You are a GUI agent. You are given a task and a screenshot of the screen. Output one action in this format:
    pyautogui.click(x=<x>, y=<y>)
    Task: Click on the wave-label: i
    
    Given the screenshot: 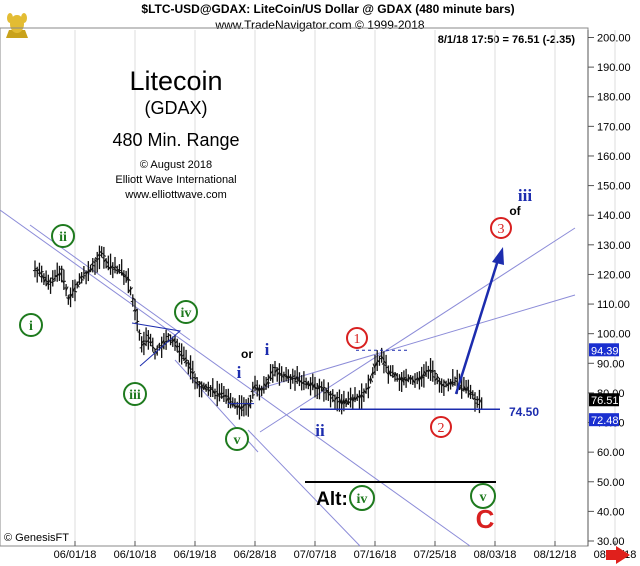 What is the action you would take?
    pyautogui.click(x=267, y=349)
    